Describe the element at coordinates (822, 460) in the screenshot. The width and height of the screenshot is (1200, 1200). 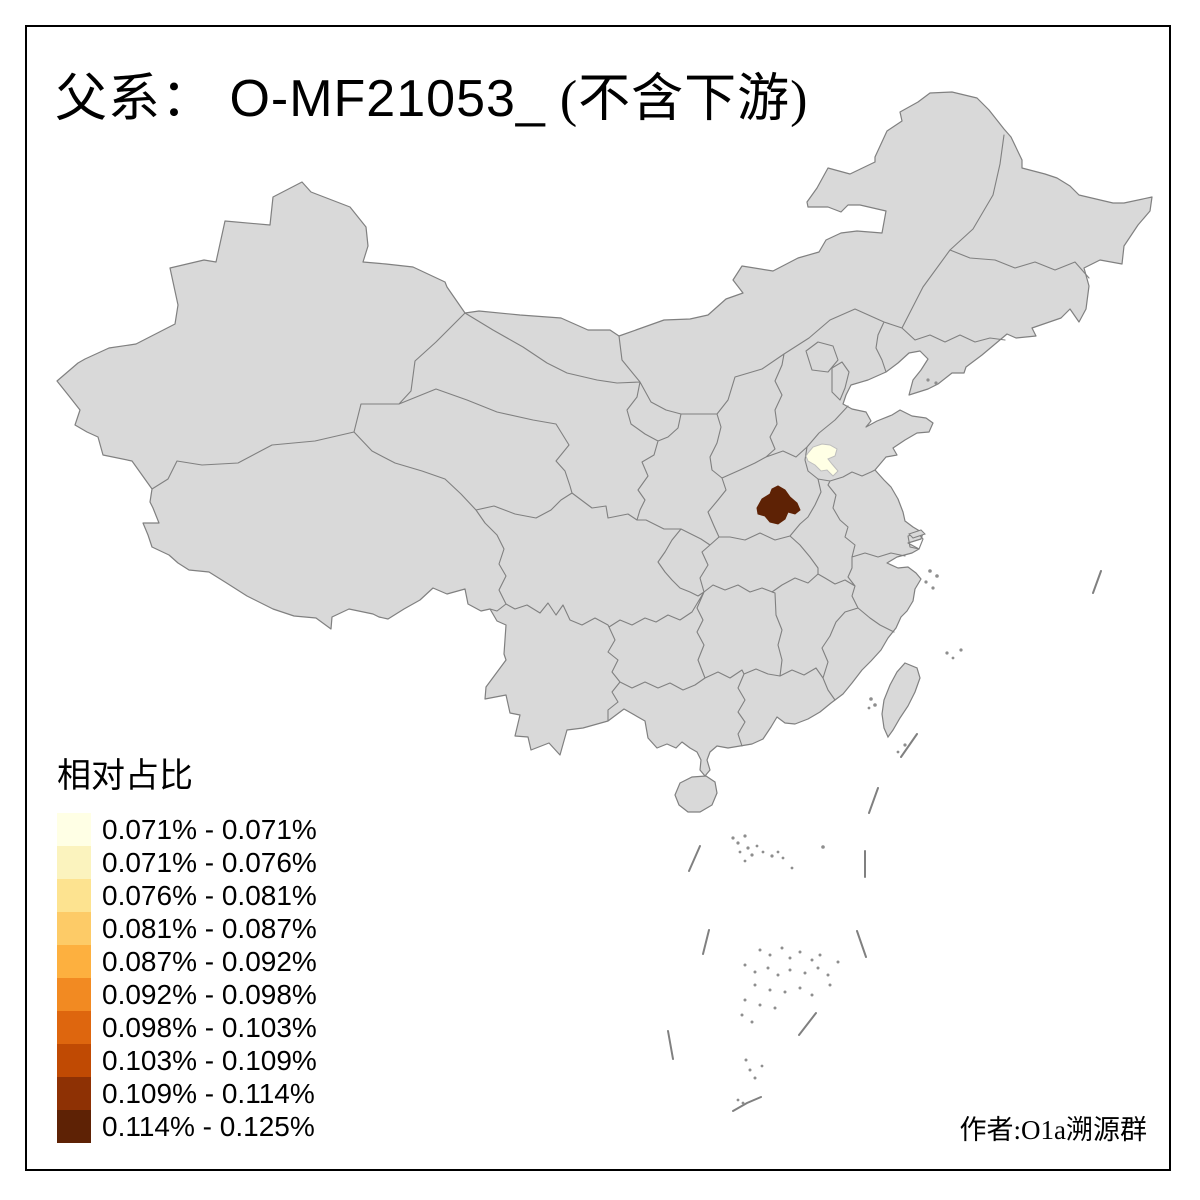
I see `highlight-region-min` at that location.